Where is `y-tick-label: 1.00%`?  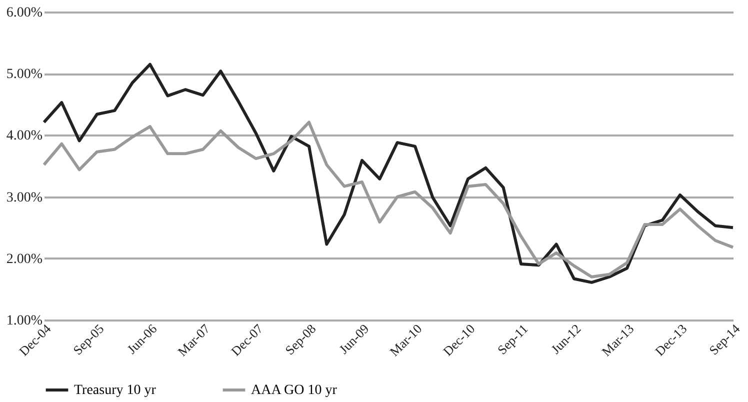
y-tick-label: 1.00% is located at coordinates (24, 321).